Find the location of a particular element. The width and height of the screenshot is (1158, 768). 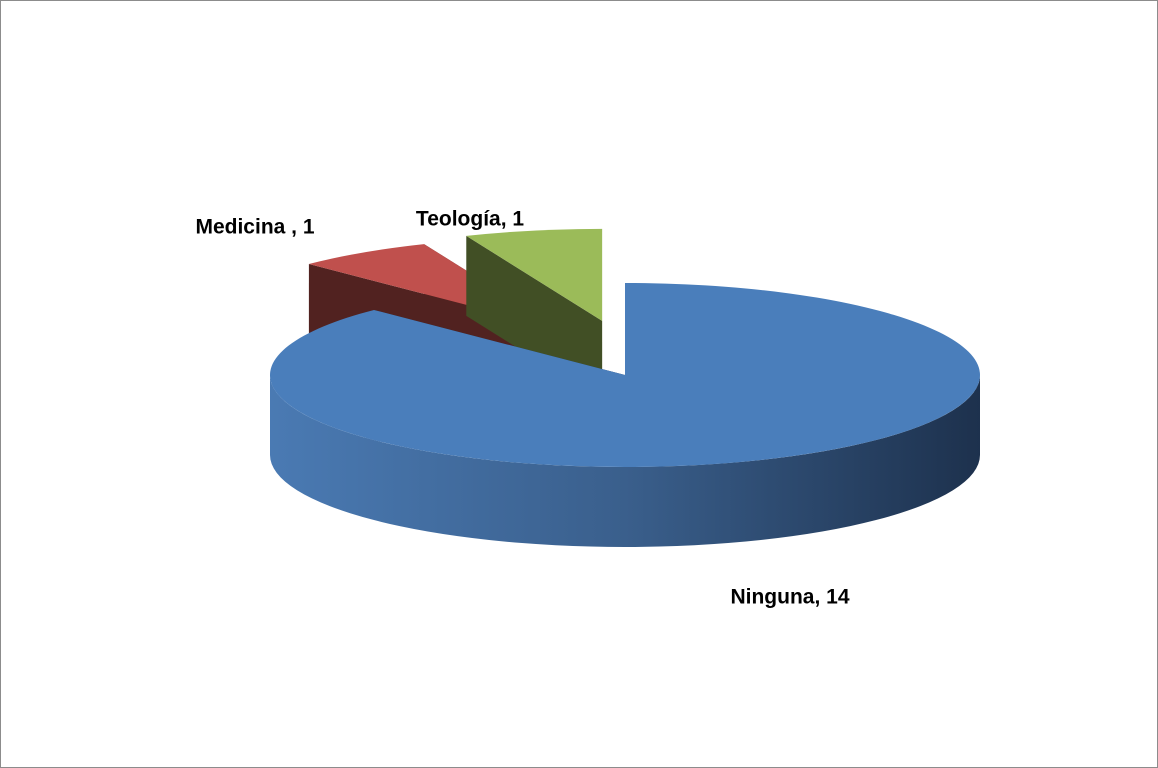

data-label: Teología, 1 is located at coordinates (470, 219).